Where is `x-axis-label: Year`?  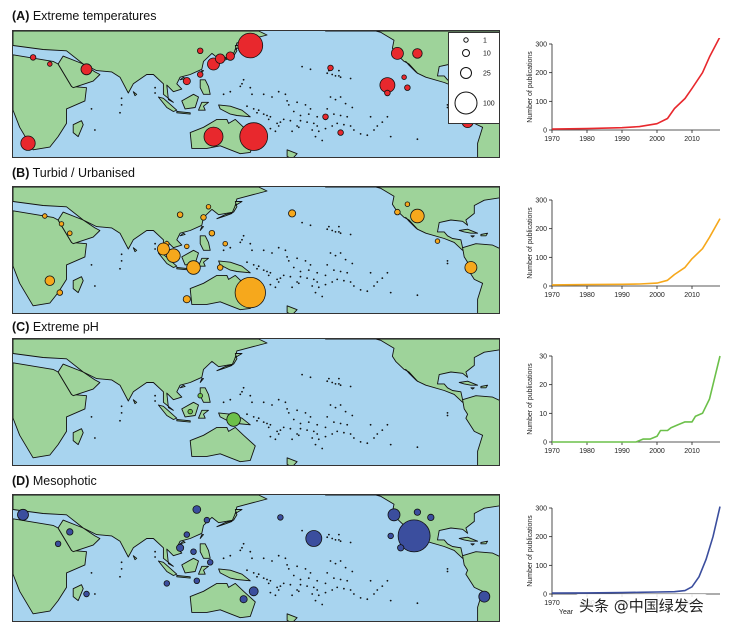
x-axis-label: Year is located at coordinates (566, 612).